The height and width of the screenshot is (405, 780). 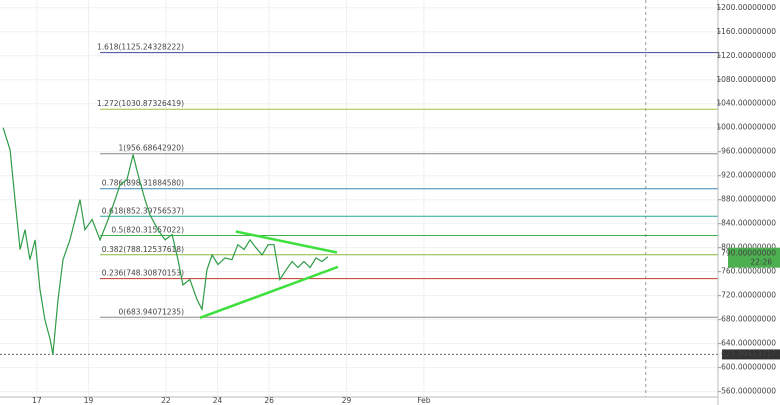 What do you see at coordinates (748, 343) in the screenshot?
I see `y-tick-label: 640.00000000` at bounding box center [748, 343].